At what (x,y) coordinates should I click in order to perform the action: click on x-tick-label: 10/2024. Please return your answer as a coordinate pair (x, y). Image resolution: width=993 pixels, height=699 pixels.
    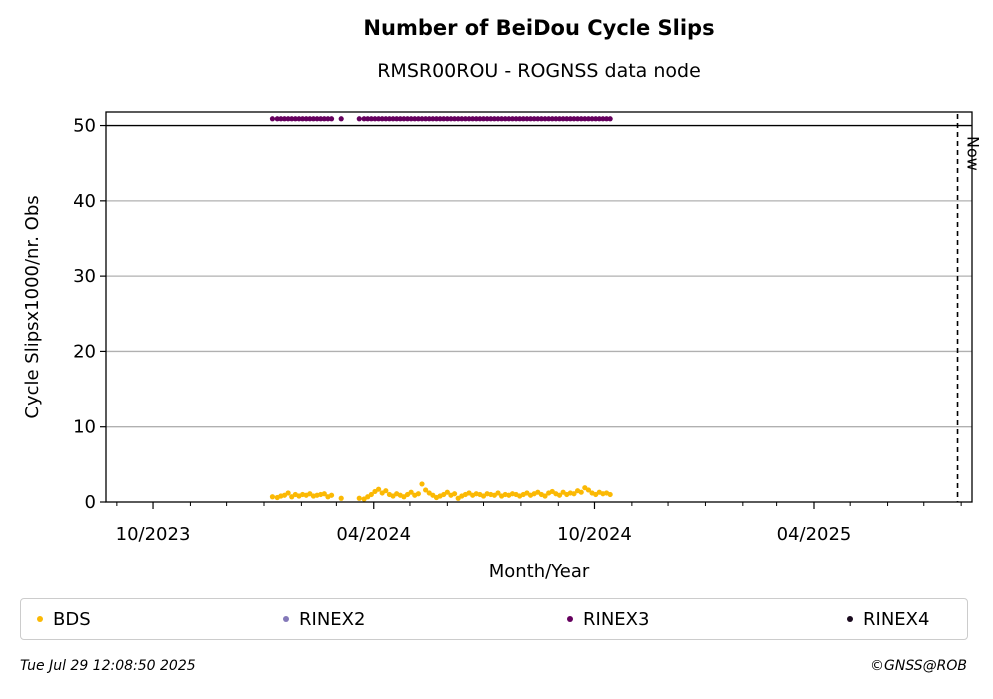
    Looking at the image, I should click on (594, 534).